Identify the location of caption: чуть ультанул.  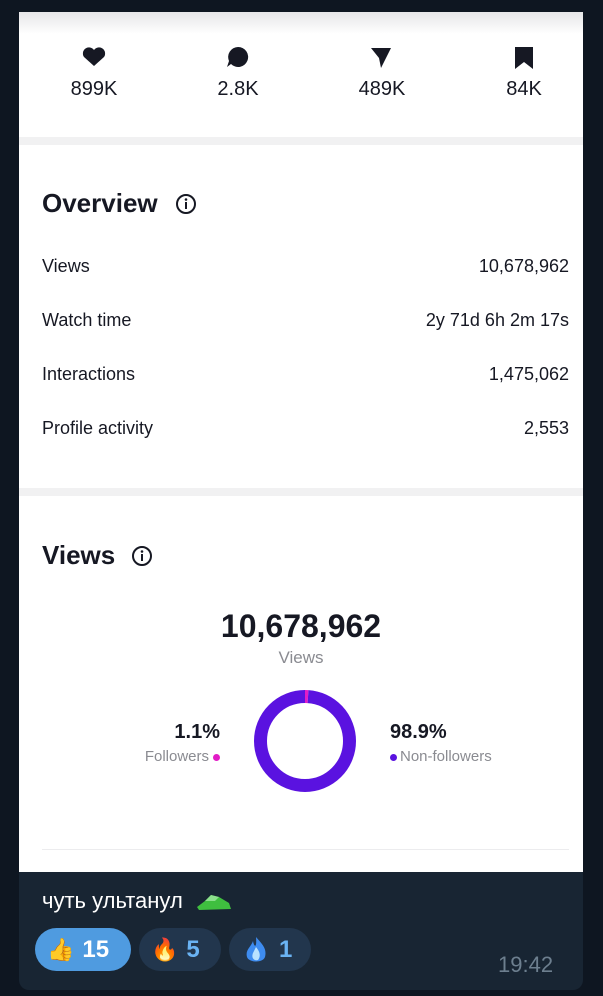
(137, 901).